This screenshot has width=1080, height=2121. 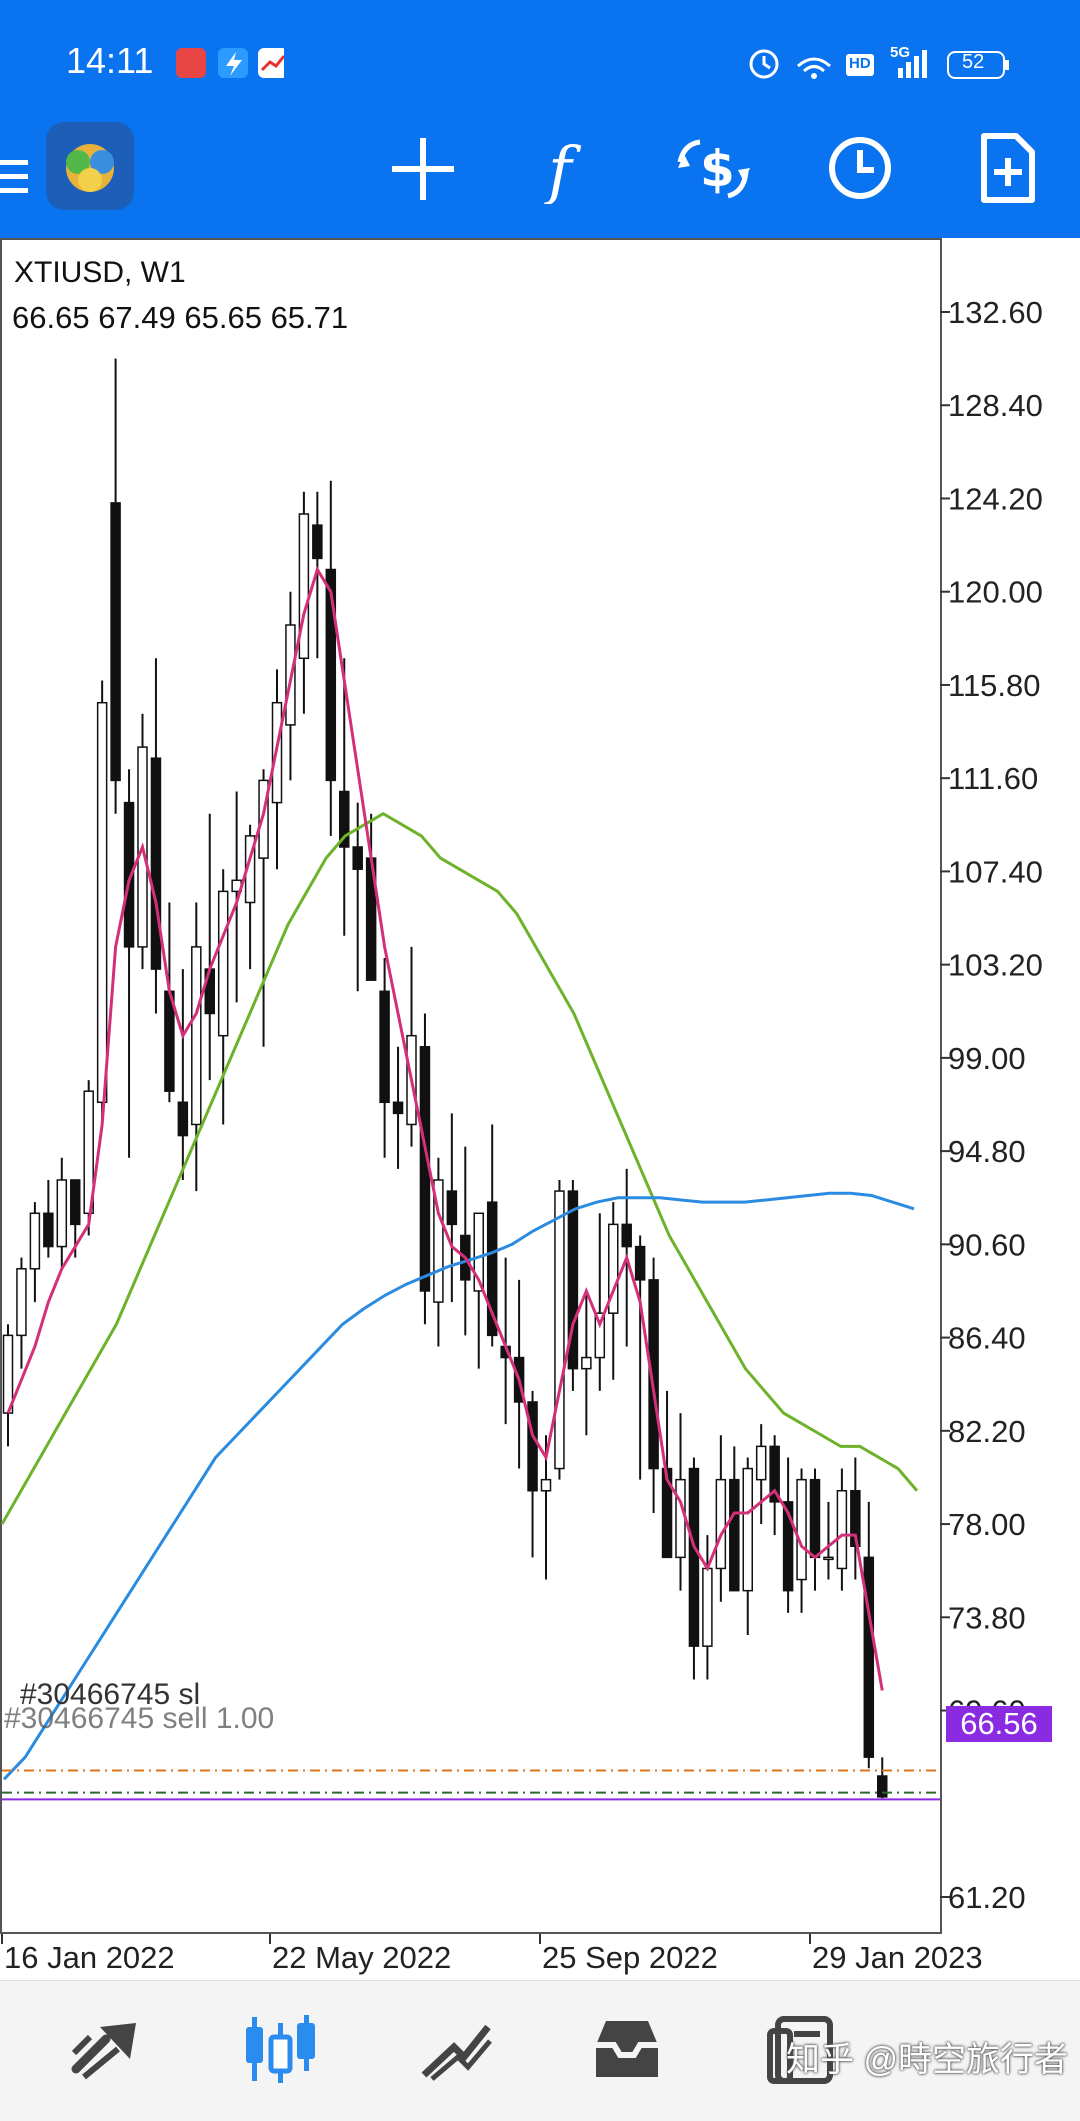 What do you see at coordinates (995, 871) in the screenshot?
I see `y-tick-label: 107.40` at bounding box center [995, 871].